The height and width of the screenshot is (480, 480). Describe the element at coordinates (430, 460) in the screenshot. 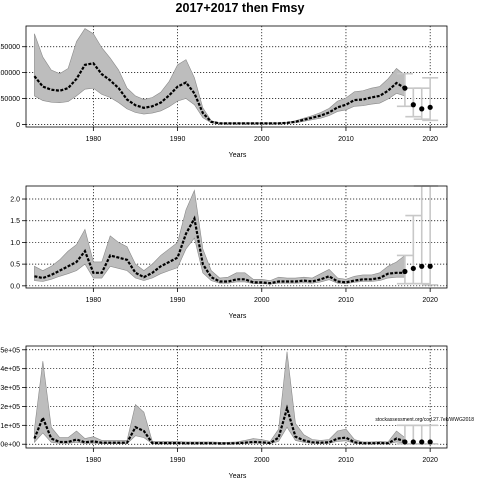

I see `recruitment-x-tick-label: 2020` at that location.